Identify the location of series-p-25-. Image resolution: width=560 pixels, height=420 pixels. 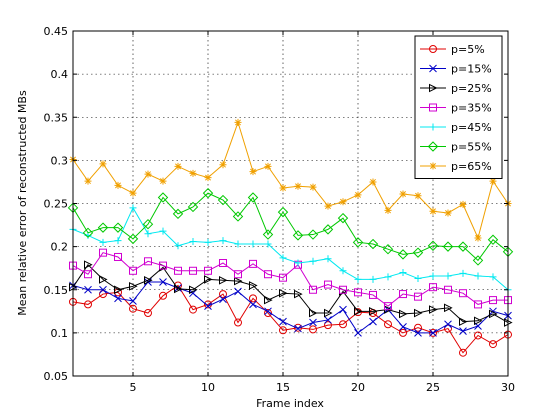
(291, 293).